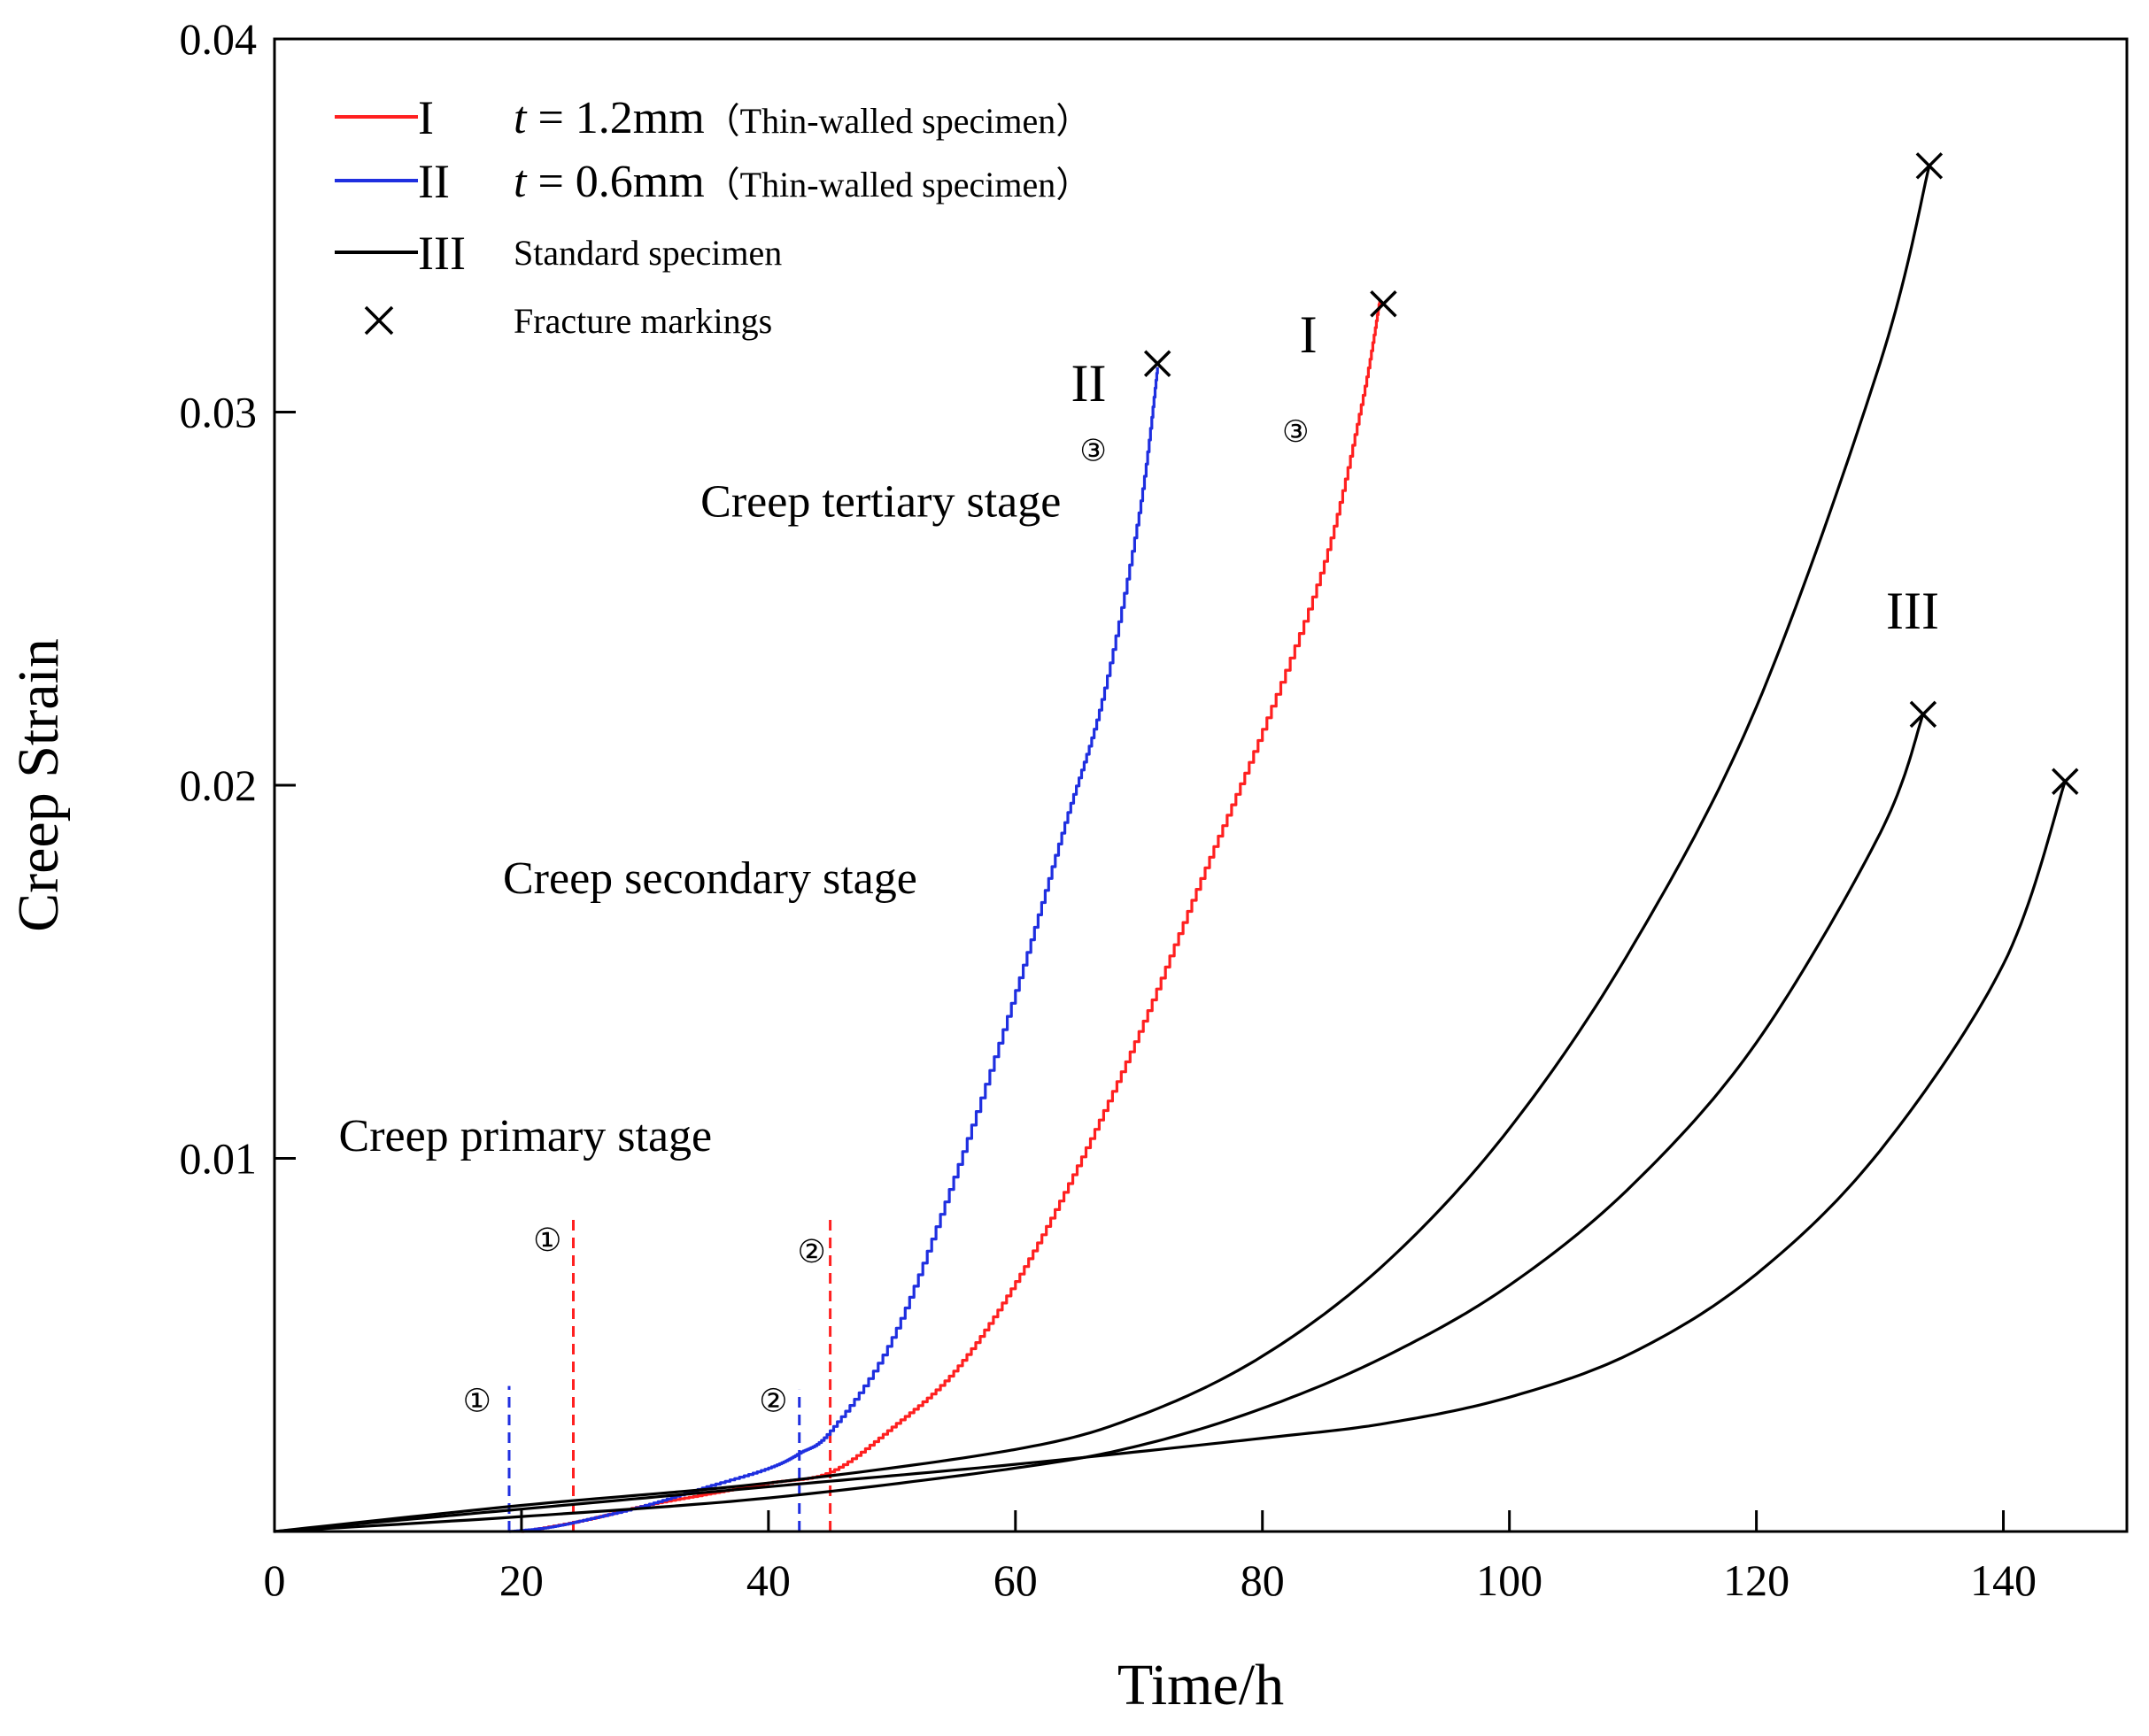 The width and height of the screenshot is (2149, 1736). Describe the element at coordinates (219, 1159) in the screenshot. I see `y-tick-label: 0.01` at that location.